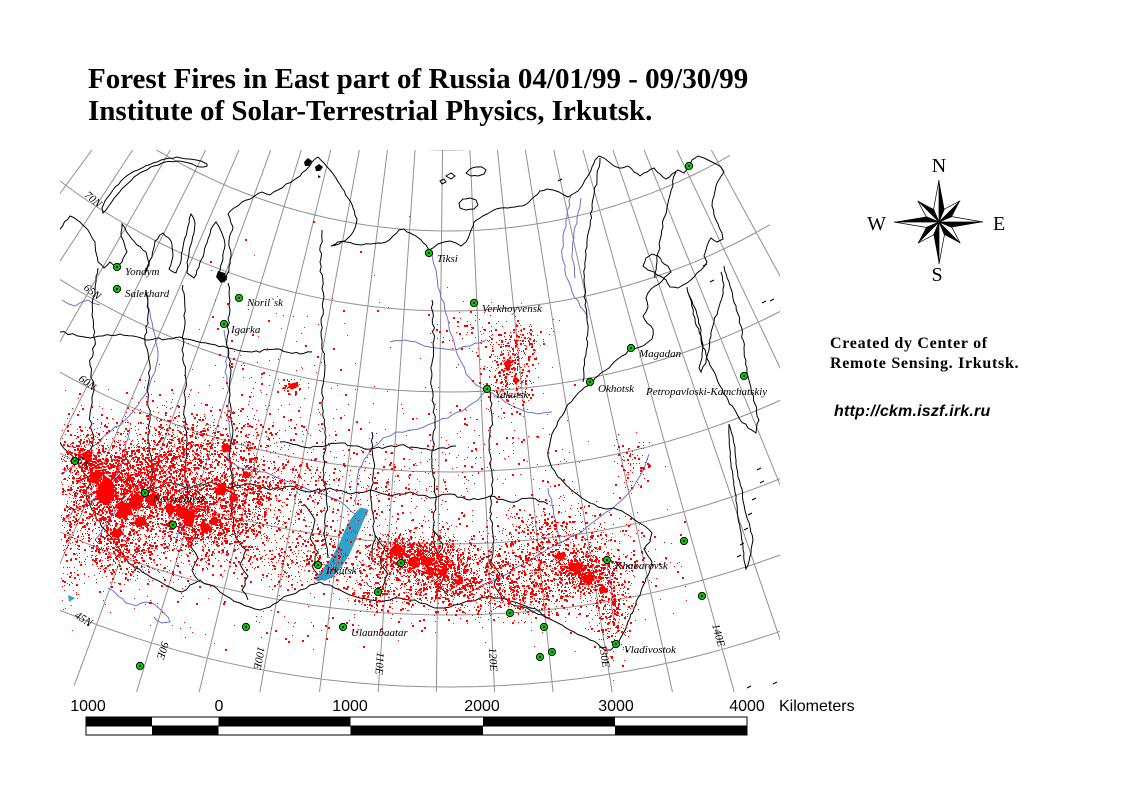 This screenshot has width=1122, height=794. Describe the element at coordinates (924, 363) in the screenshot. I see `svg-text: Remote Sensing. Irkutsk.` at that location.